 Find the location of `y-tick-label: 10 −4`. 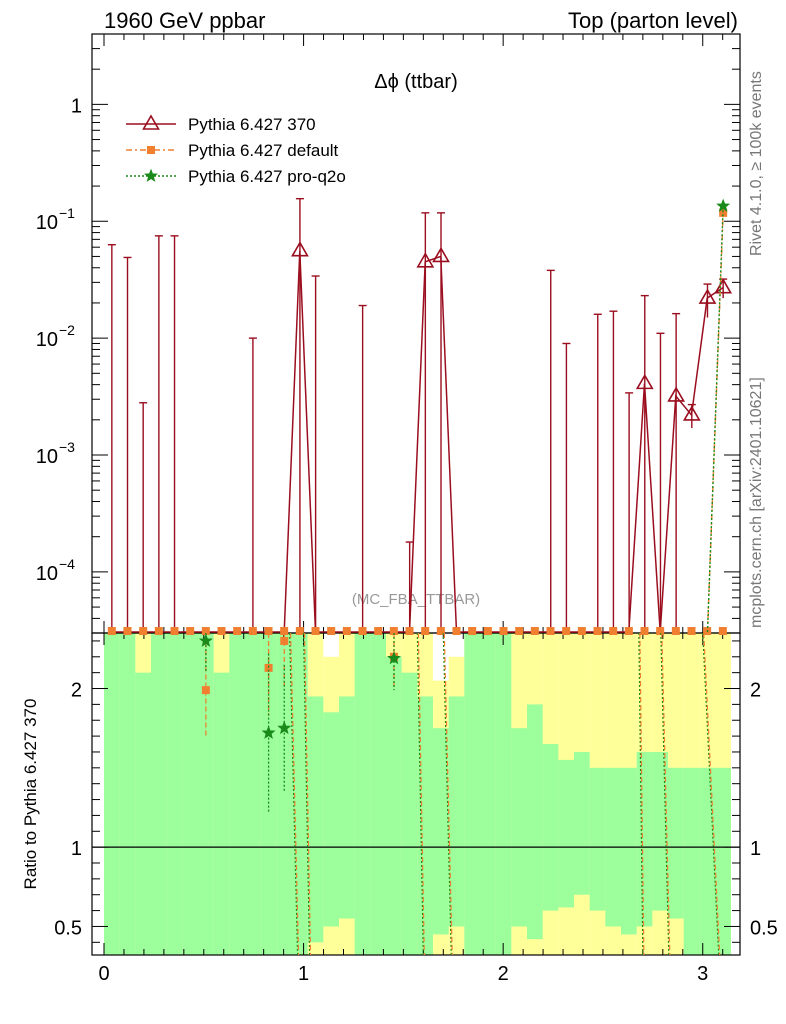

y-tick-label: 10 −4 is located at coordinates (55, 570).